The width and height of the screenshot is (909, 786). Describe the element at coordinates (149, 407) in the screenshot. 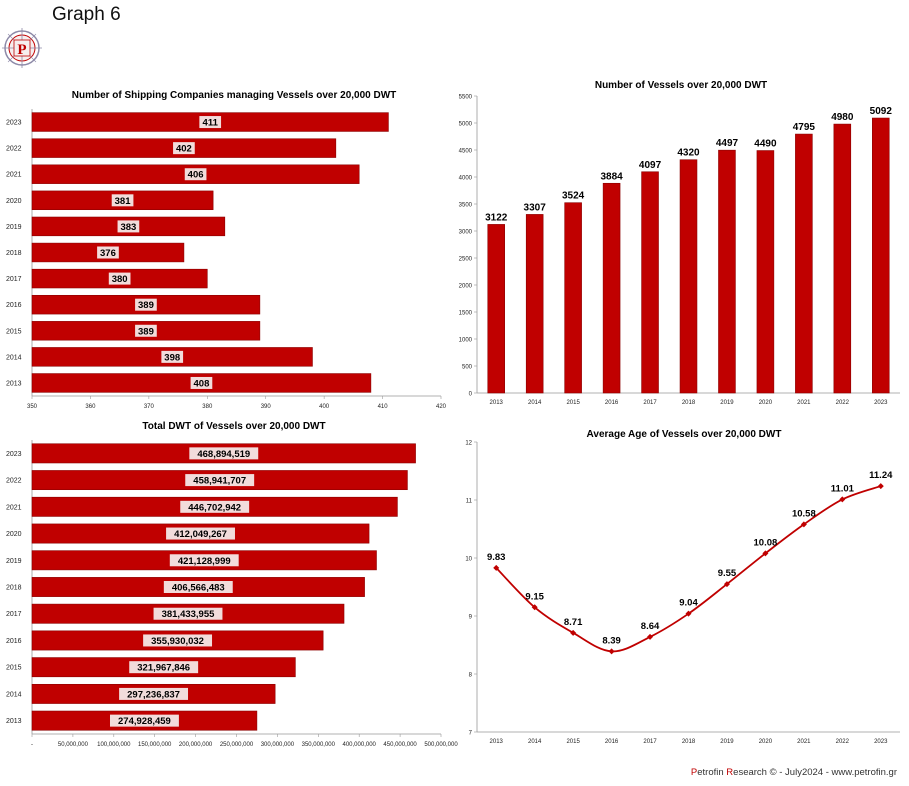

I see `x-tick-label: 370` at that location.